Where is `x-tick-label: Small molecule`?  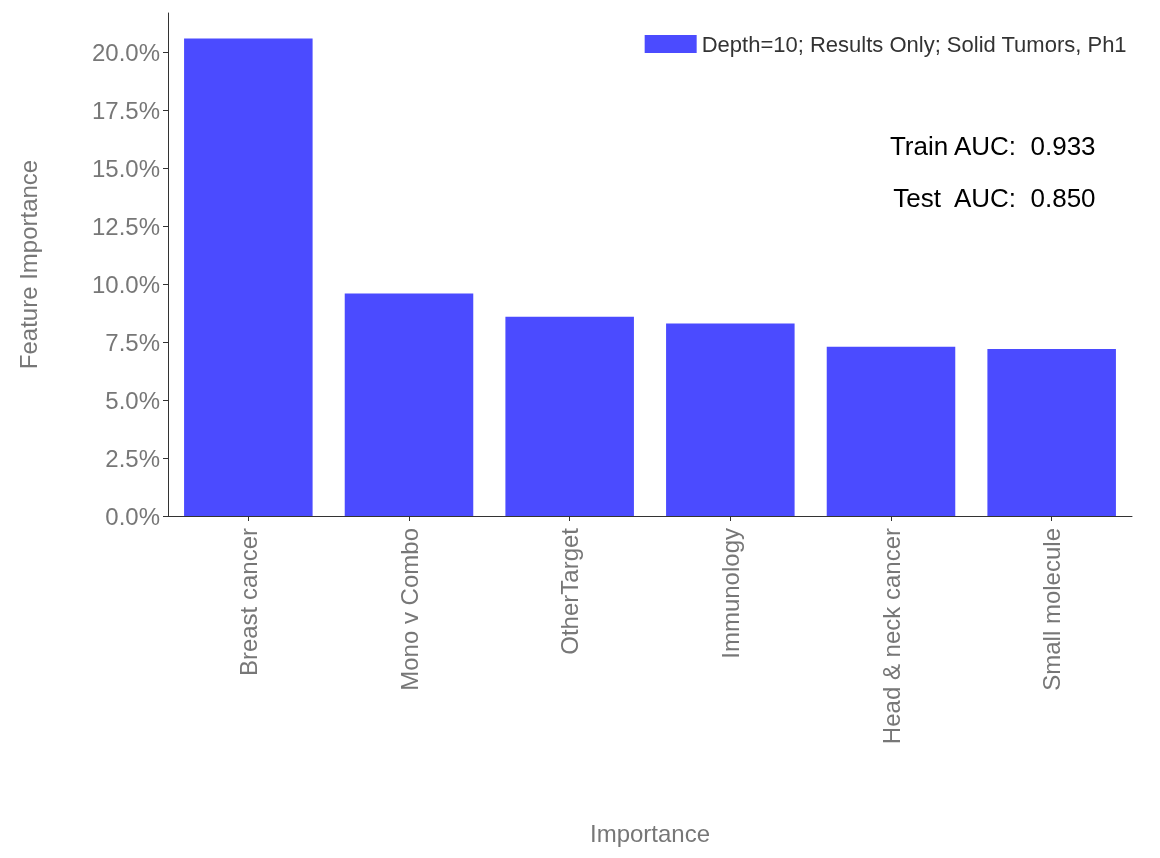
x-tick-label: Small molecule is located at coordinates (1052, 609).